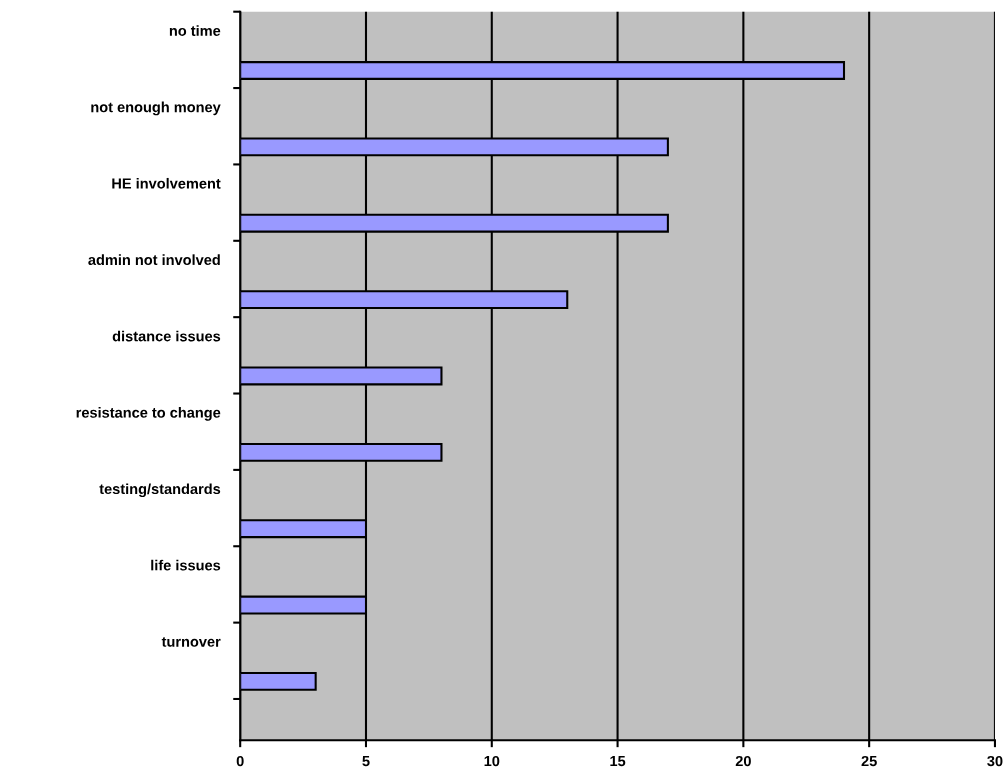 This screenshot has width=1005, height=780. Describe the element at coordinates (492, 761) in the screenshot. I see `x-tick-label: 10` at that location.